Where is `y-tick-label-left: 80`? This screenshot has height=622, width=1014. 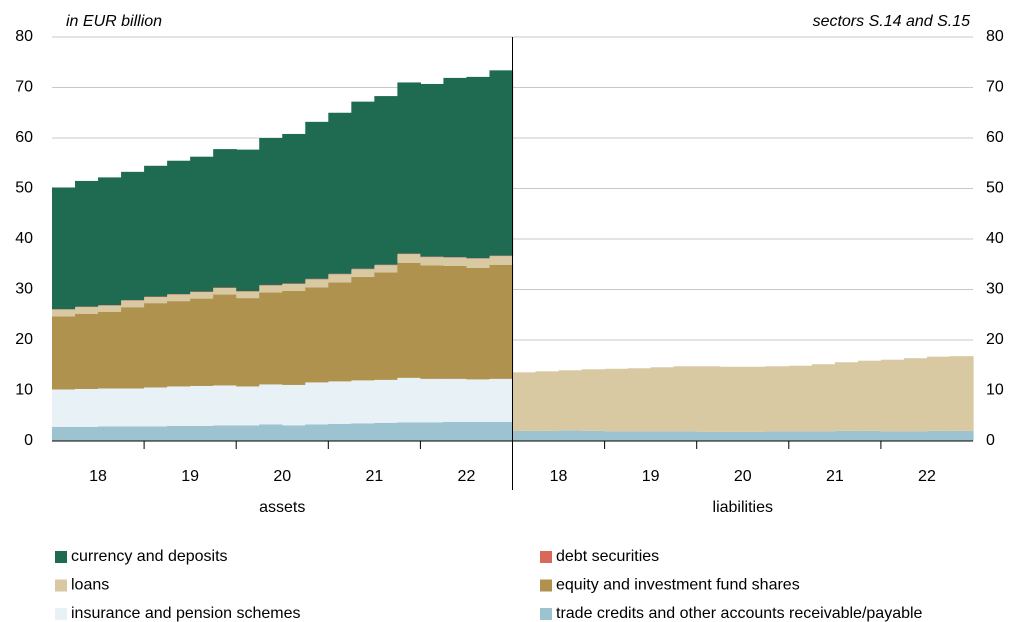
y-tick-label-left: 80 is located at coordinates (24, 36).